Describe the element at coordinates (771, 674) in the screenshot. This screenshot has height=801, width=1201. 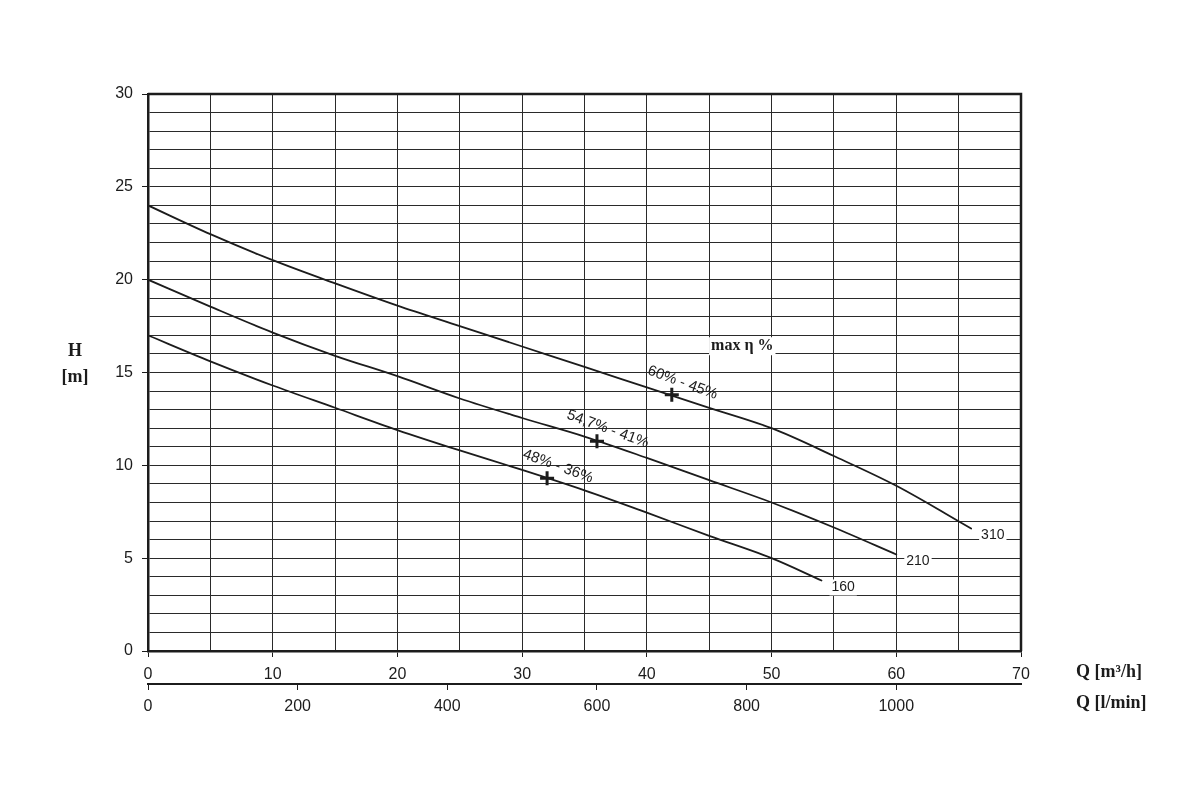
I see `x-tick-label: 50` at that location.